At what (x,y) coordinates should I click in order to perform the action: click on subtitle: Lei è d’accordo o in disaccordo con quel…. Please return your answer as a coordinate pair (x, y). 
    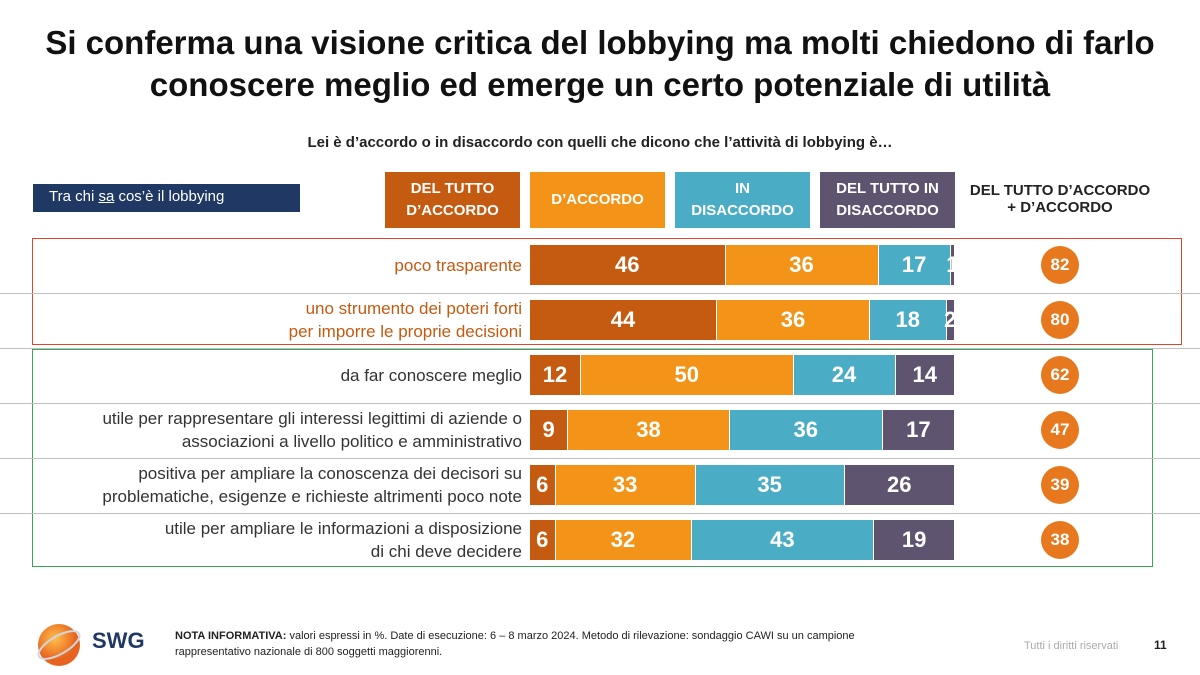
    Looking at the image, I should click on (600, 142).